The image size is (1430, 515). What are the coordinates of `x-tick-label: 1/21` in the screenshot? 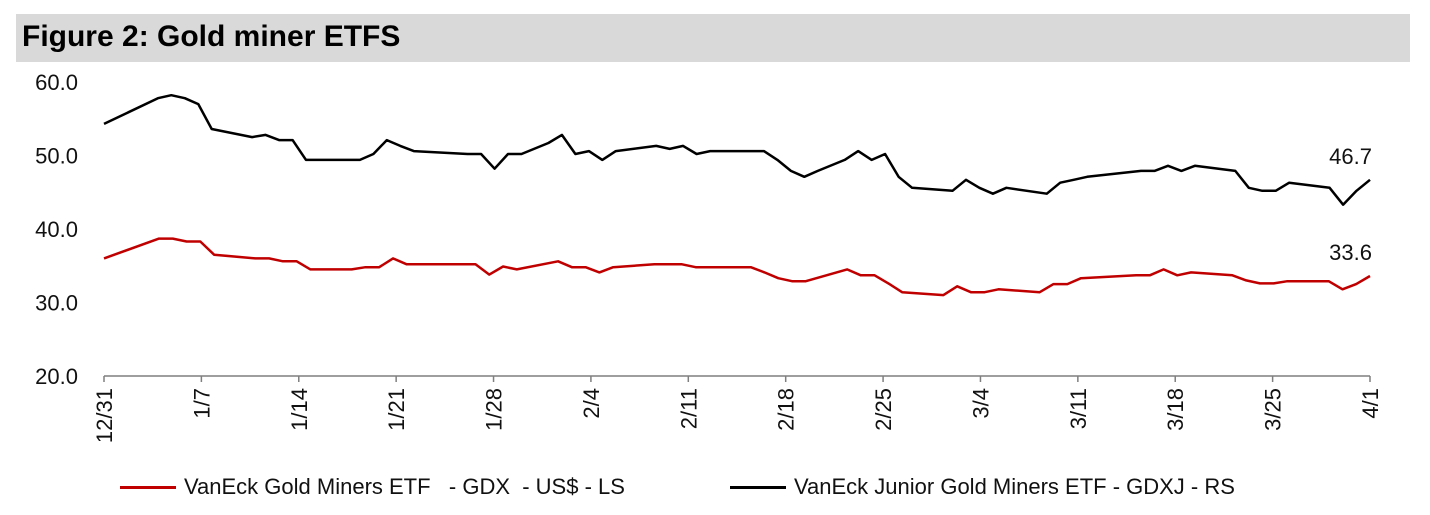 It's located at (396, 409).